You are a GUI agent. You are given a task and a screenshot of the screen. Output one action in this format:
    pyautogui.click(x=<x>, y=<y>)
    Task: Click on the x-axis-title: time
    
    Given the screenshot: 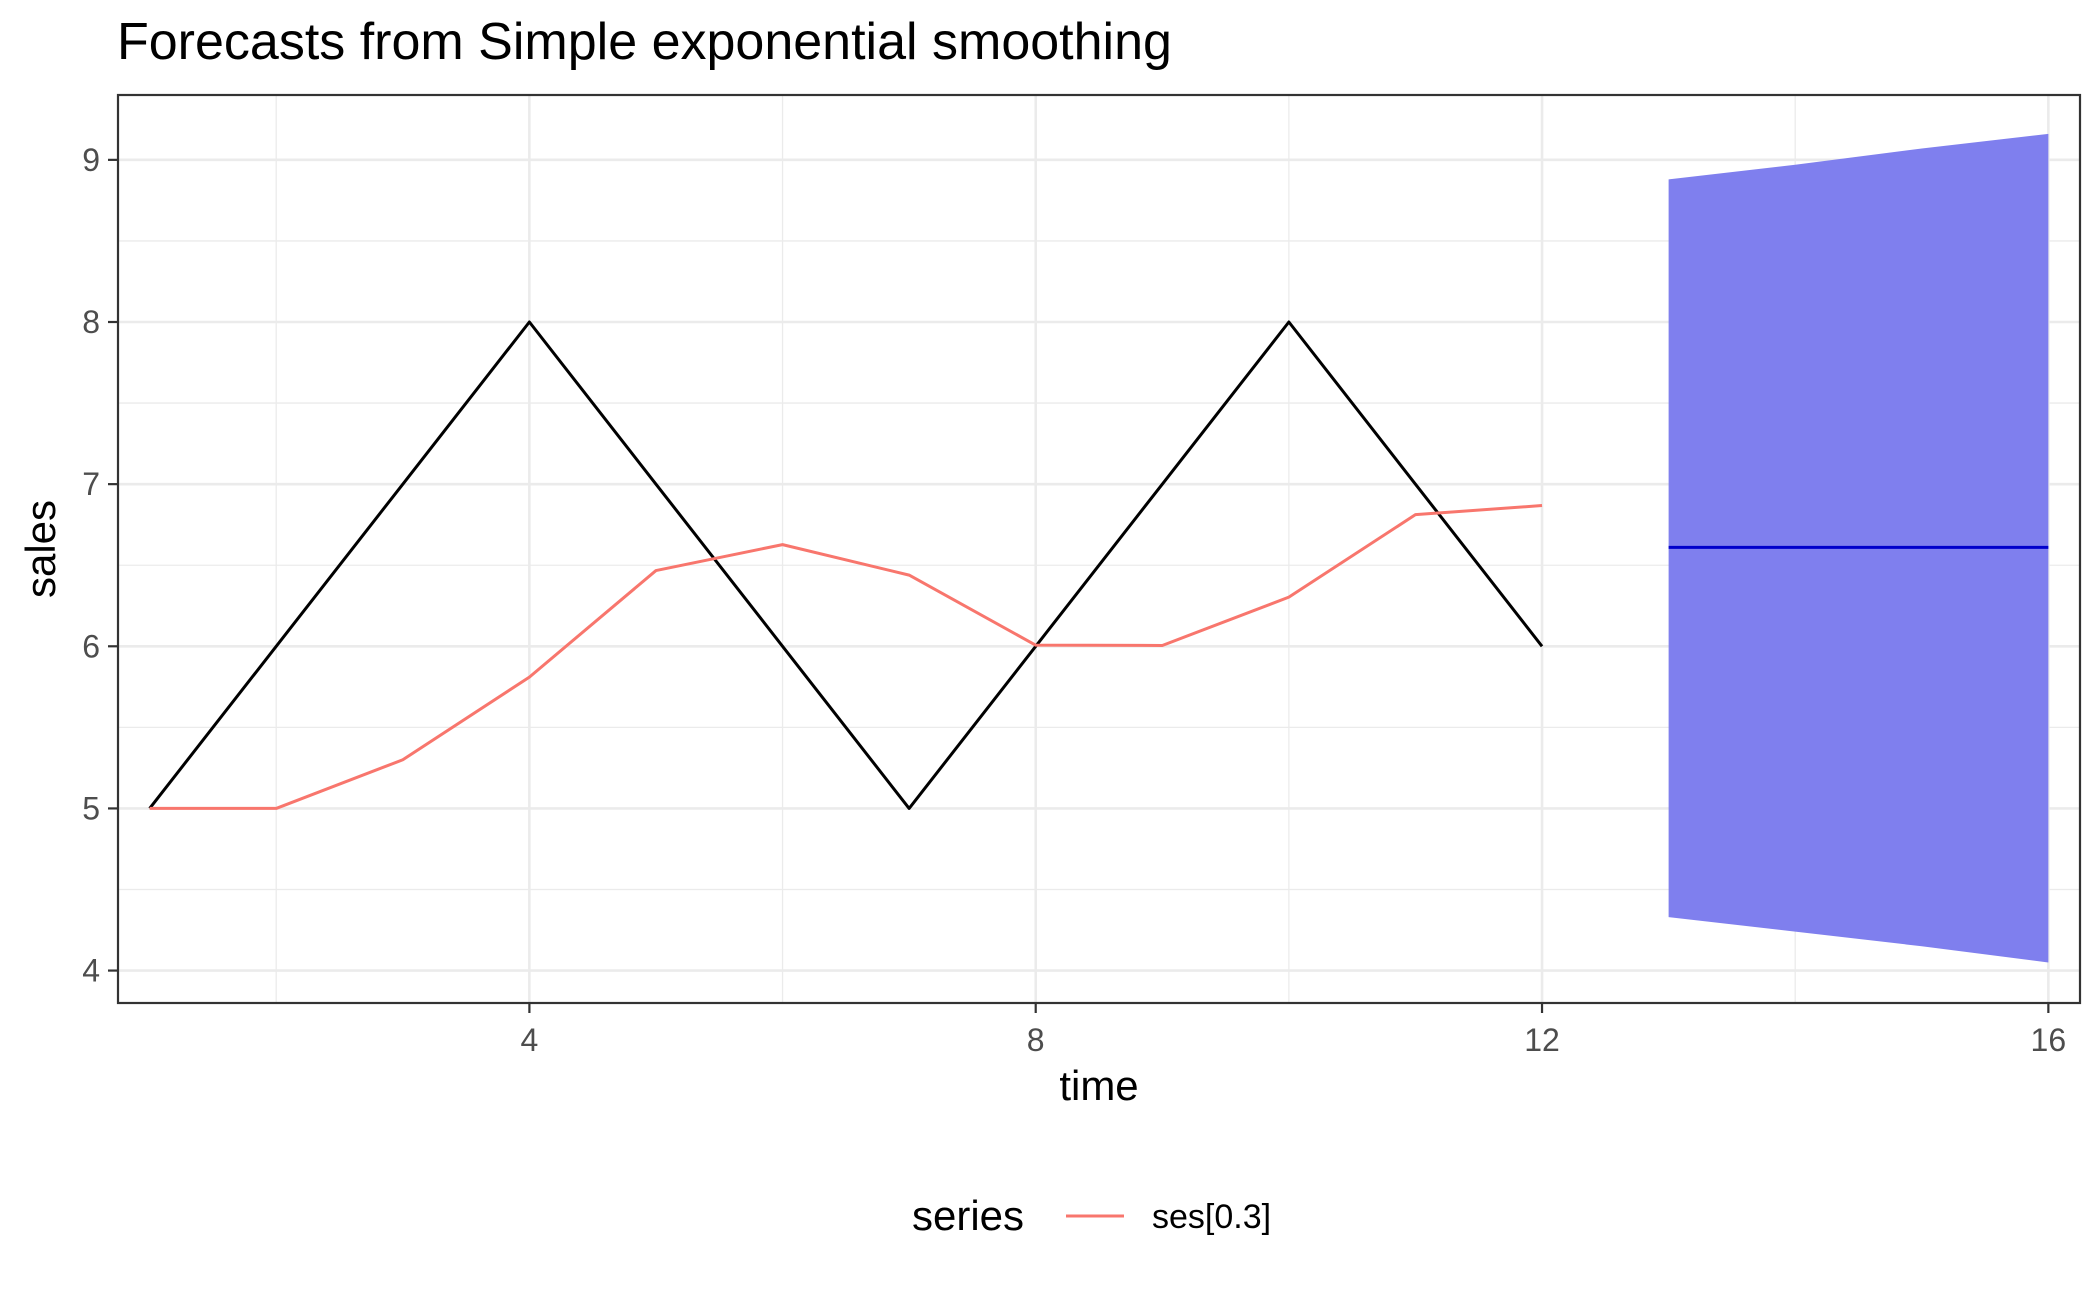 What is the action you would take?
    pyautogui.click(x=1098, y=1085)
    